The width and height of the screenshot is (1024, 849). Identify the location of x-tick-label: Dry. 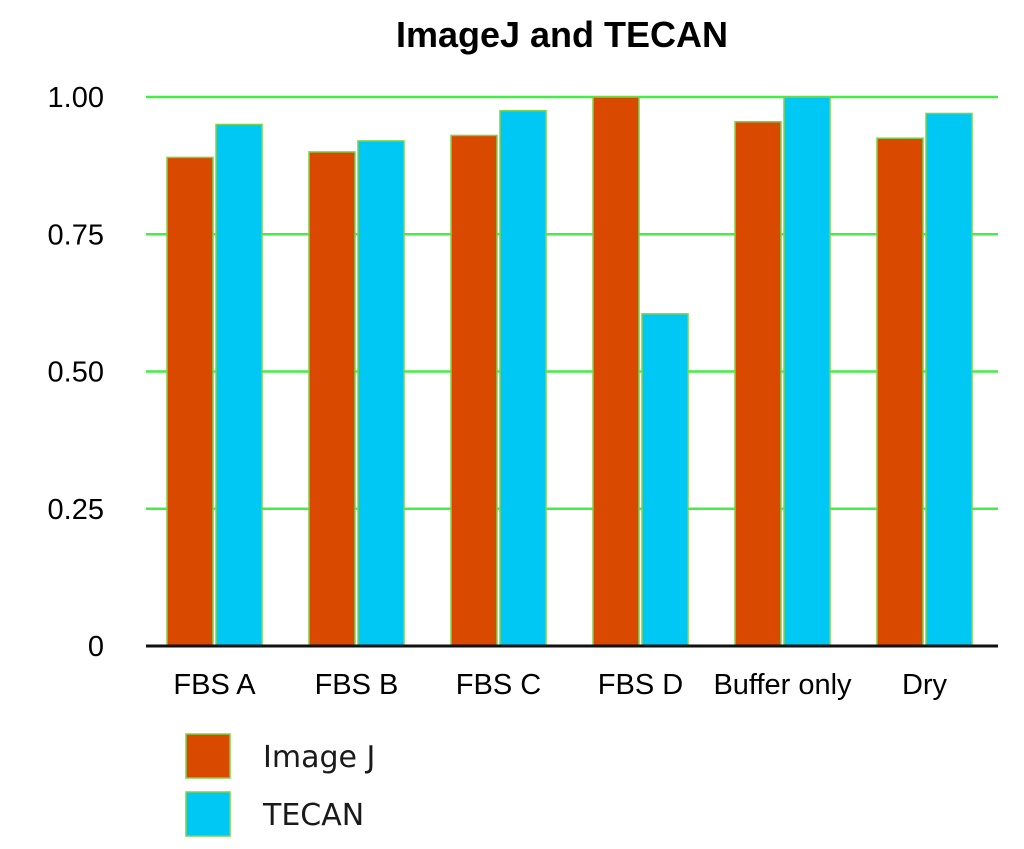
(925, 685).